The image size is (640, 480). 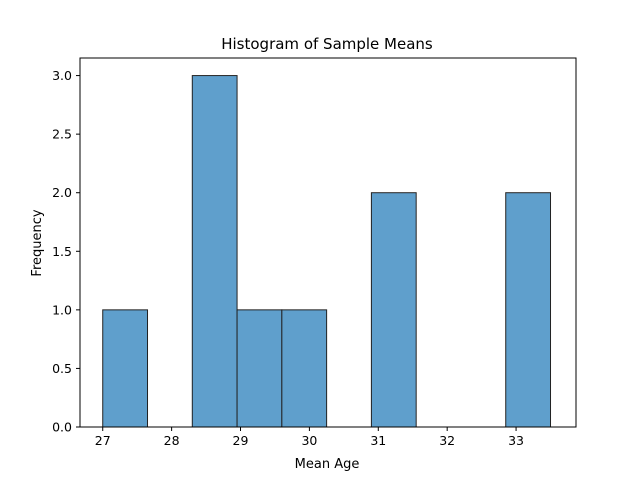 I want to click on x-tick-label: 32, so click(x=447, y=440).